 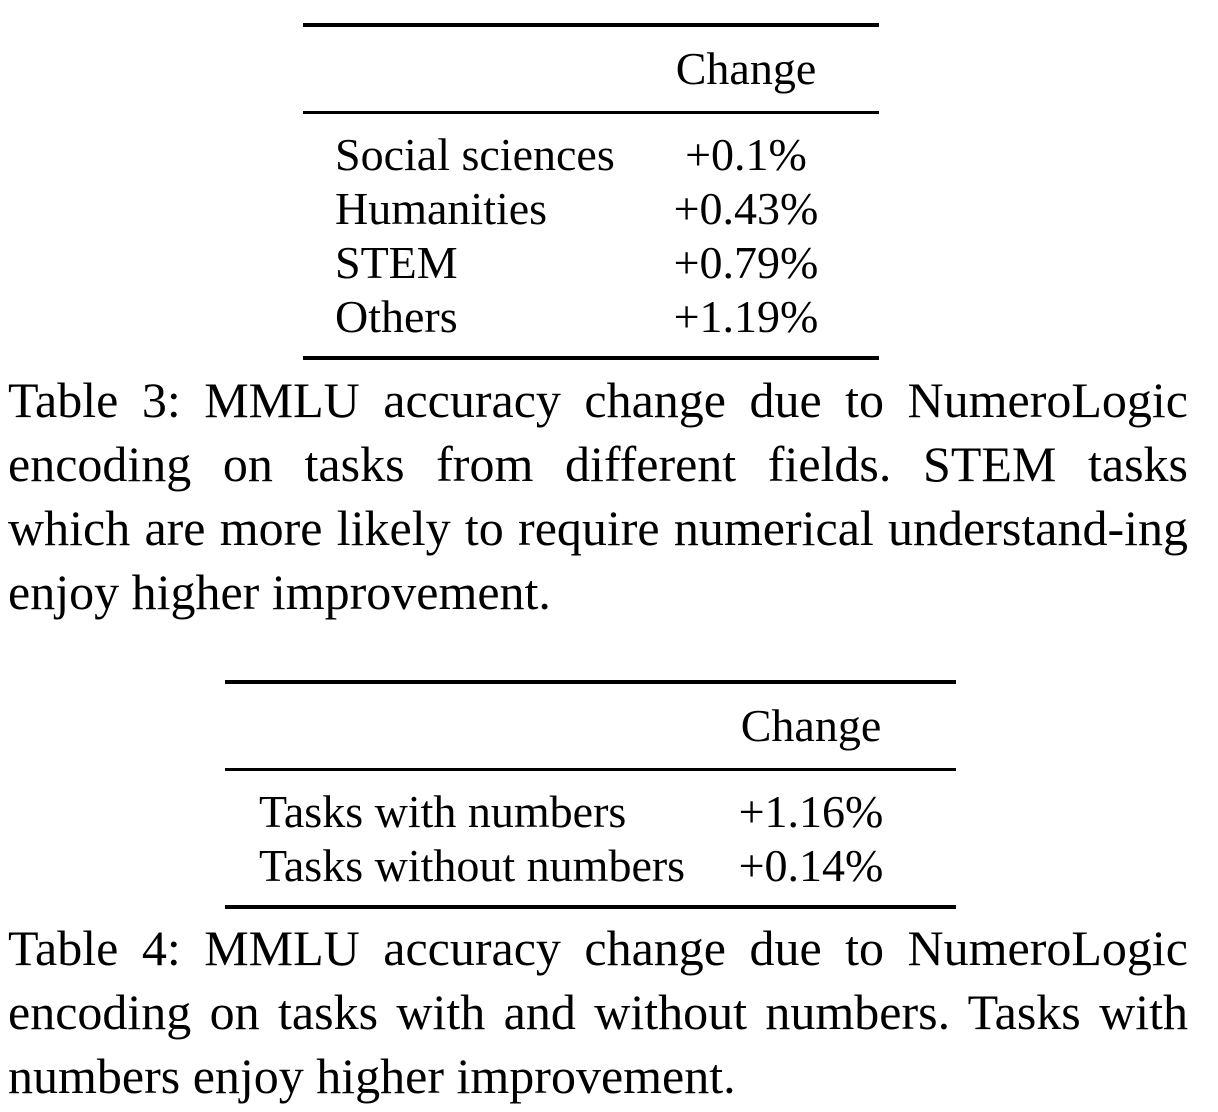 What do you see at coordinates (591, 209) in the screenshot?
I see `table-row: Humanities +0.43%` at bounding box center [591, 209].